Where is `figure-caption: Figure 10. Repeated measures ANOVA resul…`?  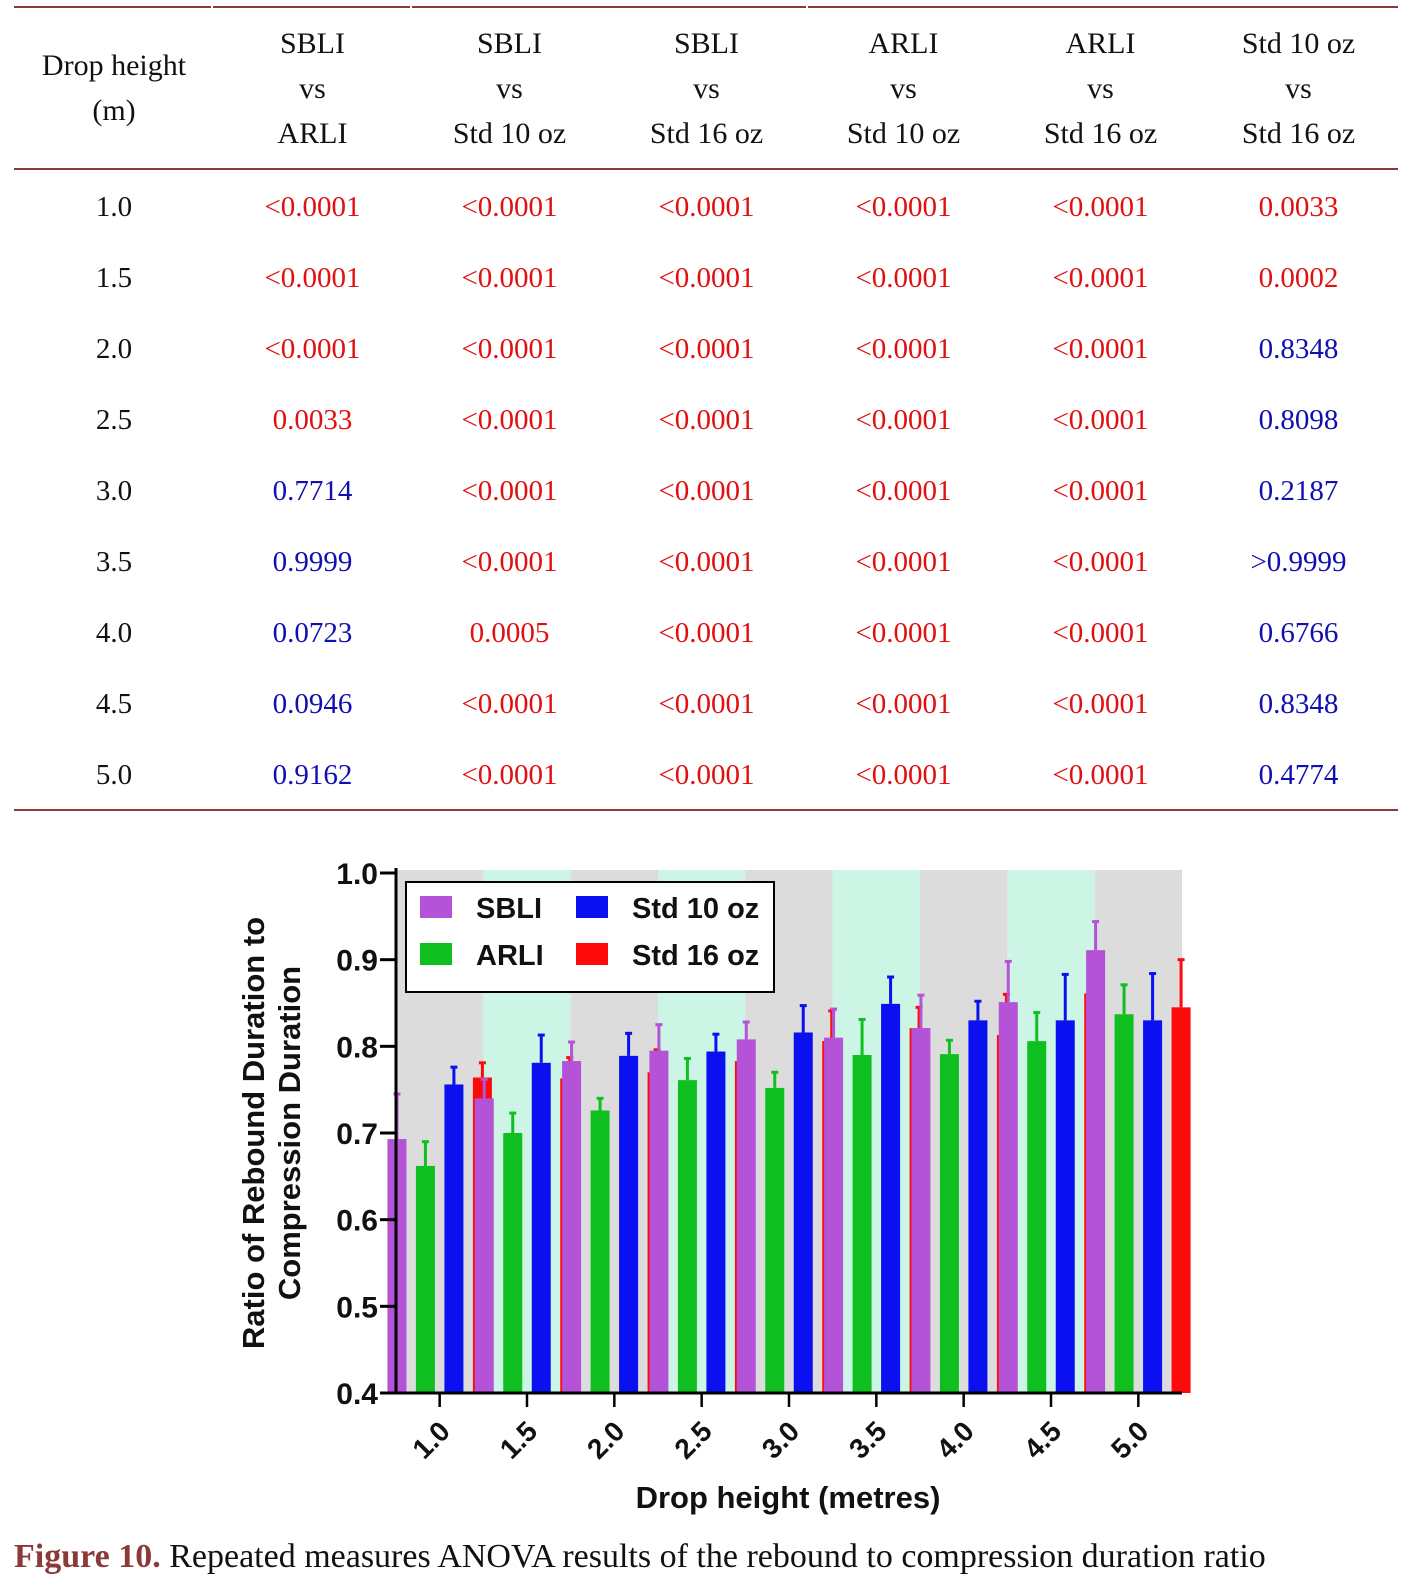
figure-caption: Figure 10. Repeated measures ANOVA resul… is located at coordinates (640, 1557).